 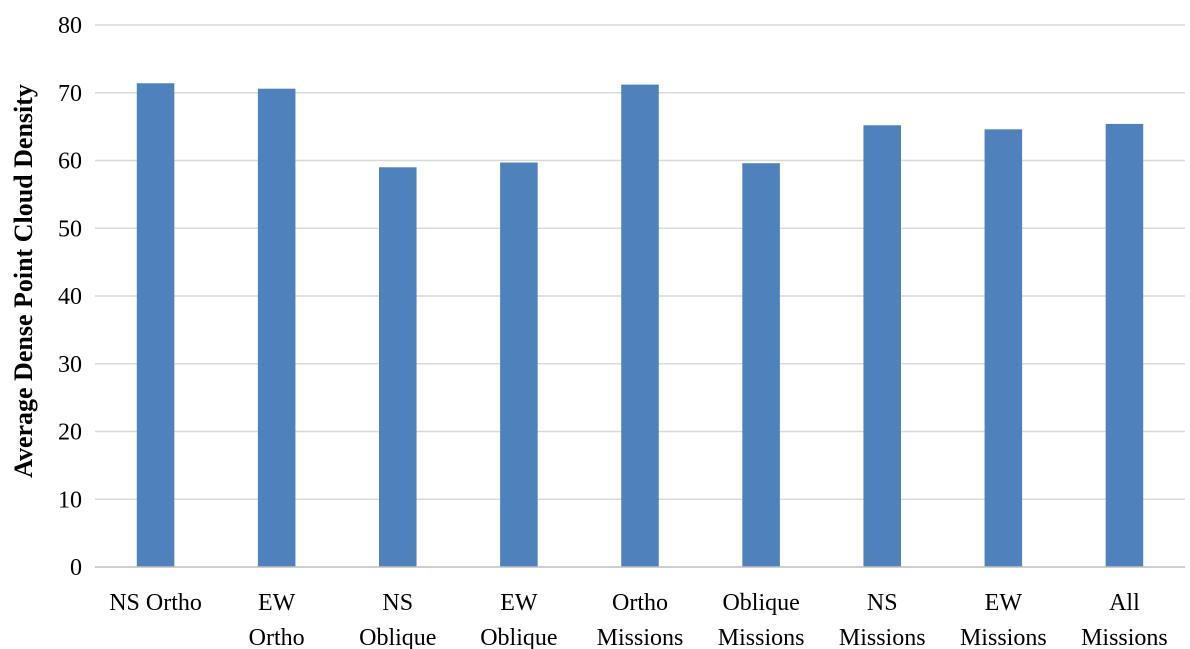 I want to click on y-tick-label: 20, so click(x=70, y=433).